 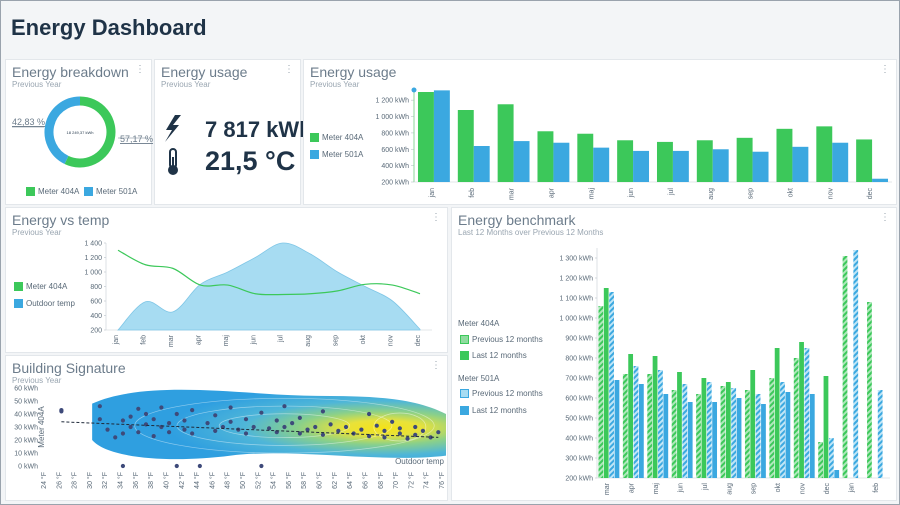 What do you see at coordinates (93, 244) in the screenshot?
I see `y-tick-label: 1 400` at bounding box center [93, 244].